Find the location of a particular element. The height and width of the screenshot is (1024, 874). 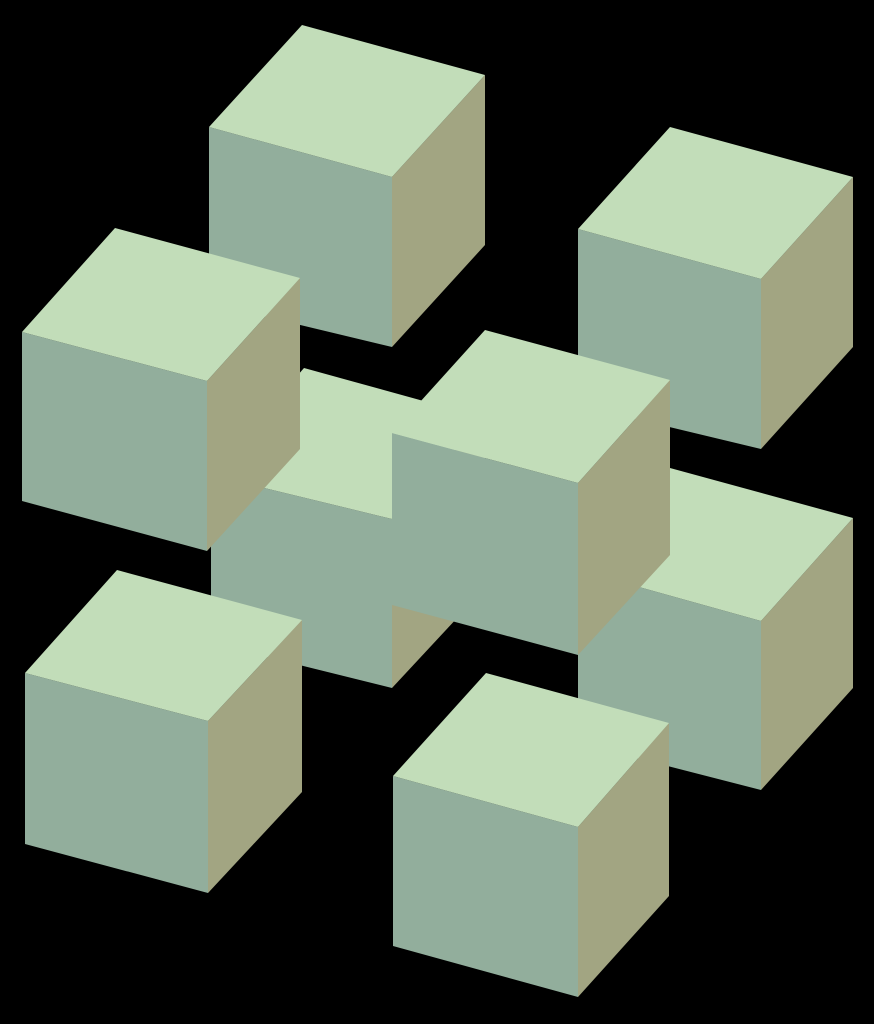

cube-center-front is located at coordinates (531, 492).